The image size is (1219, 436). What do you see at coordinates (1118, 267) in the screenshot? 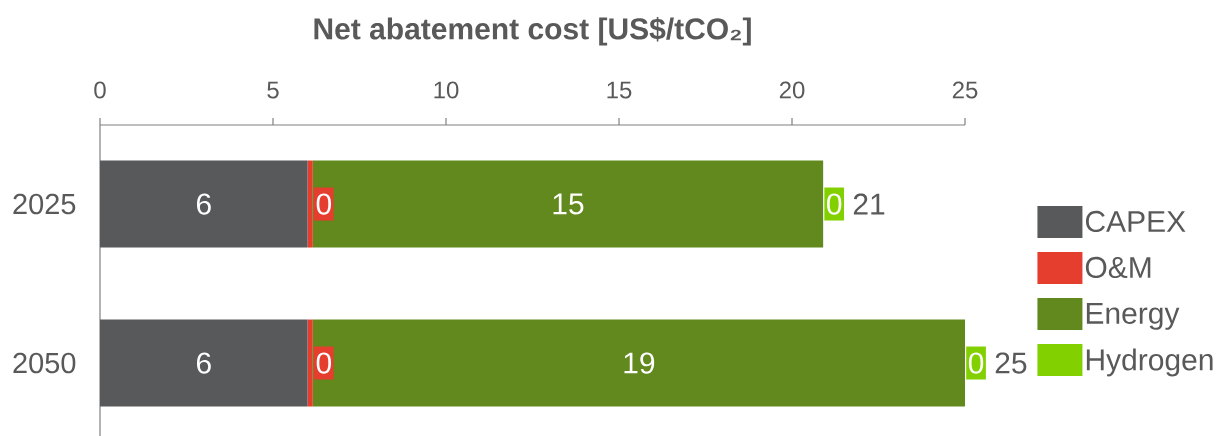
I see `legend-label: O&M` at bounding box center [1118, 267].